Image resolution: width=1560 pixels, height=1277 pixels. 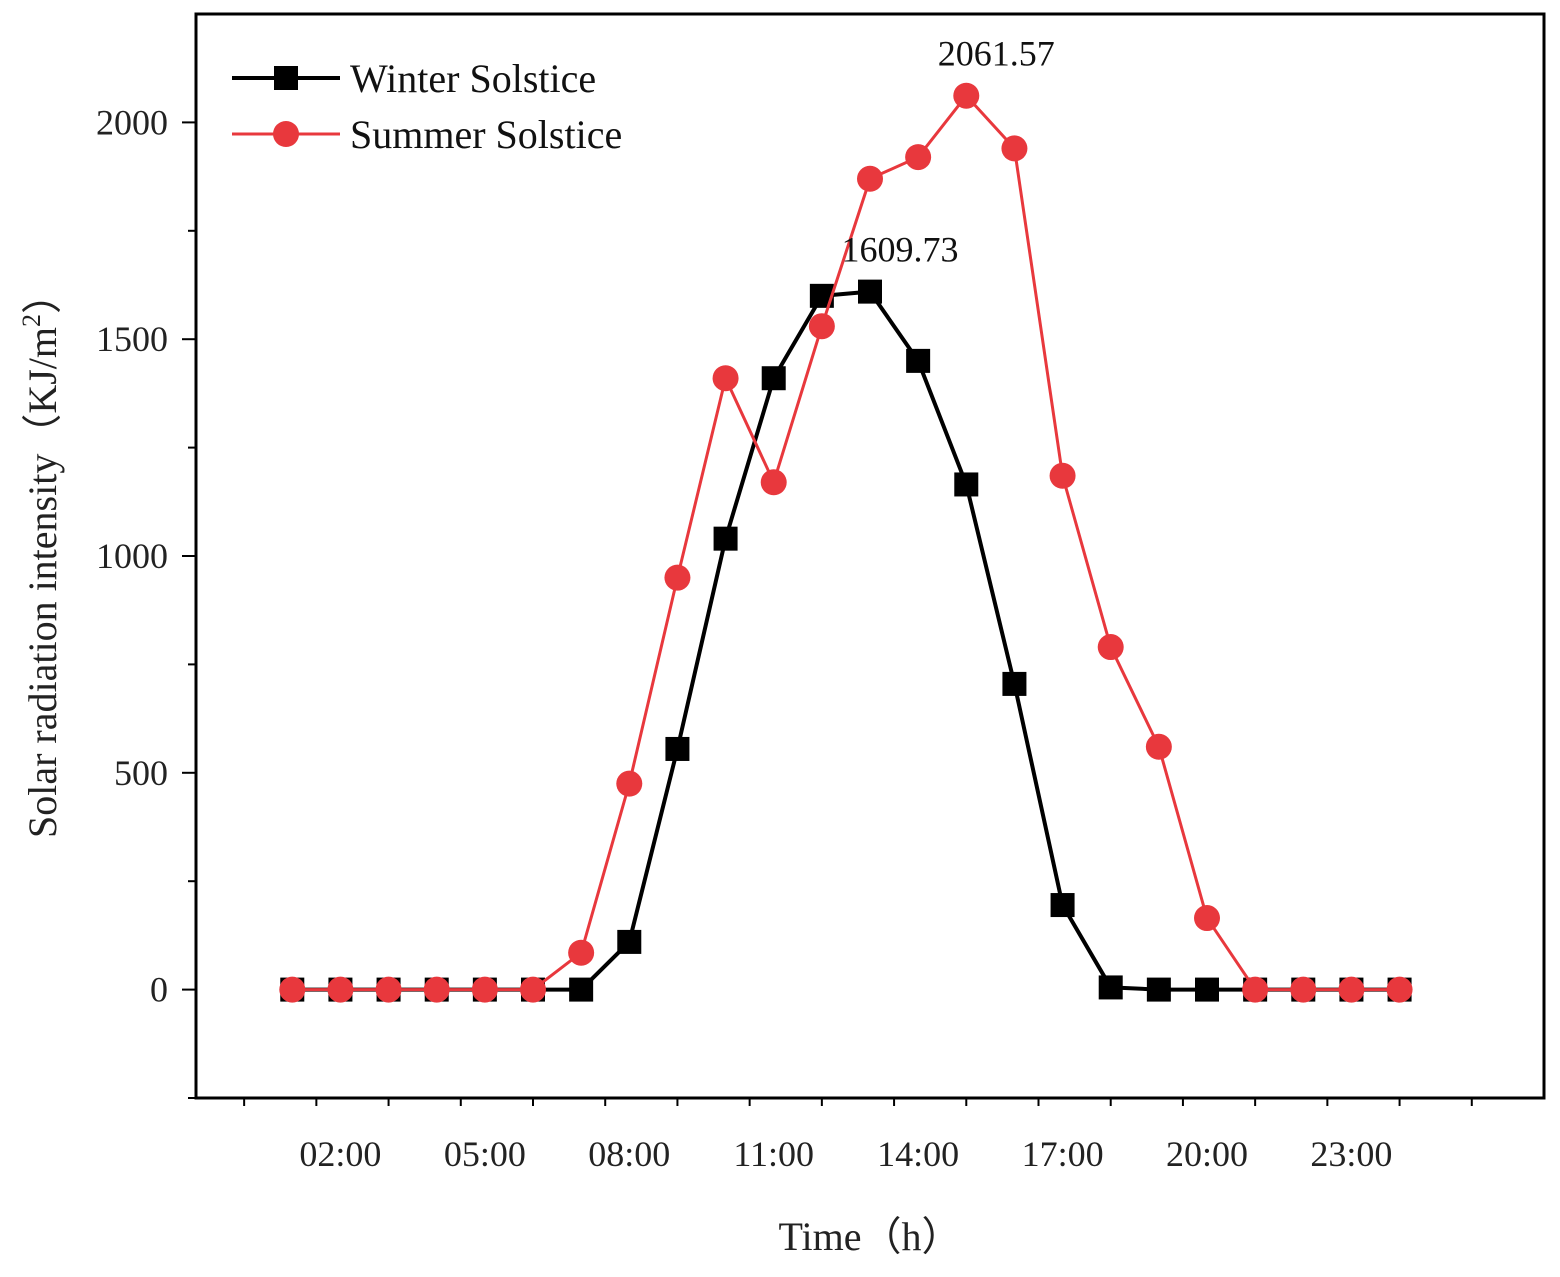 What do you see at coordinates (42, 582) in the screenshot?
I see `y-axis-title-main: Solar radiation intensity（KJ/m` at bounding box center [42, 582].